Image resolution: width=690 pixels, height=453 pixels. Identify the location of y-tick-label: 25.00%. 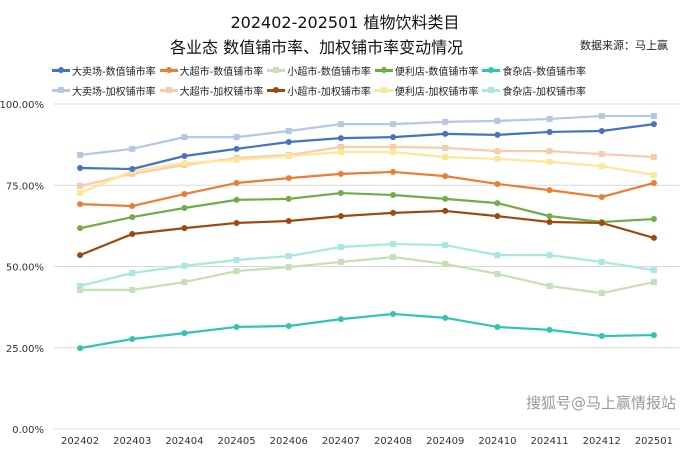
(25, 349).